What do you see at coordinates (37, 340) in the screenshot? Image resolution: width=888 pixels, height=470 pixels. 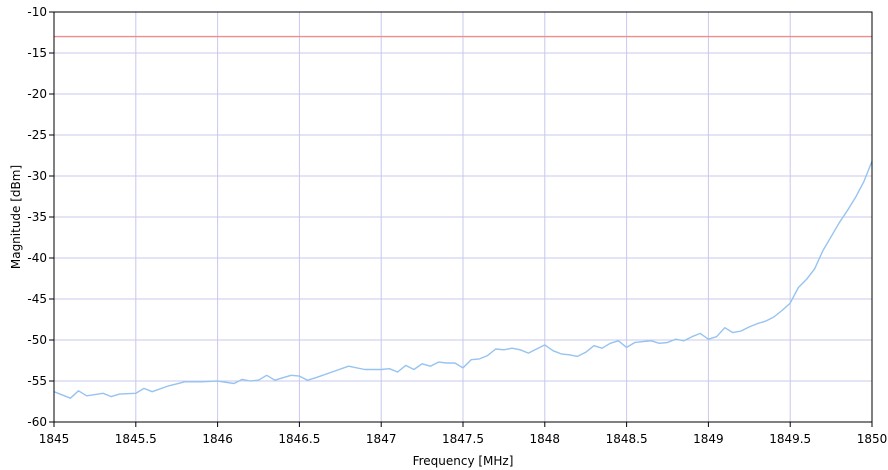 I see `y-tick-label: -50` at bounding box center [37, 340].